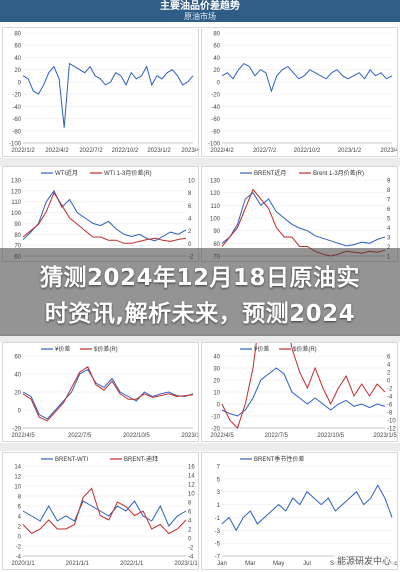  Describe the element at coordinates (132, 564) in the screenshot. I see `x-tick-label: 2022/1/1` at that location.